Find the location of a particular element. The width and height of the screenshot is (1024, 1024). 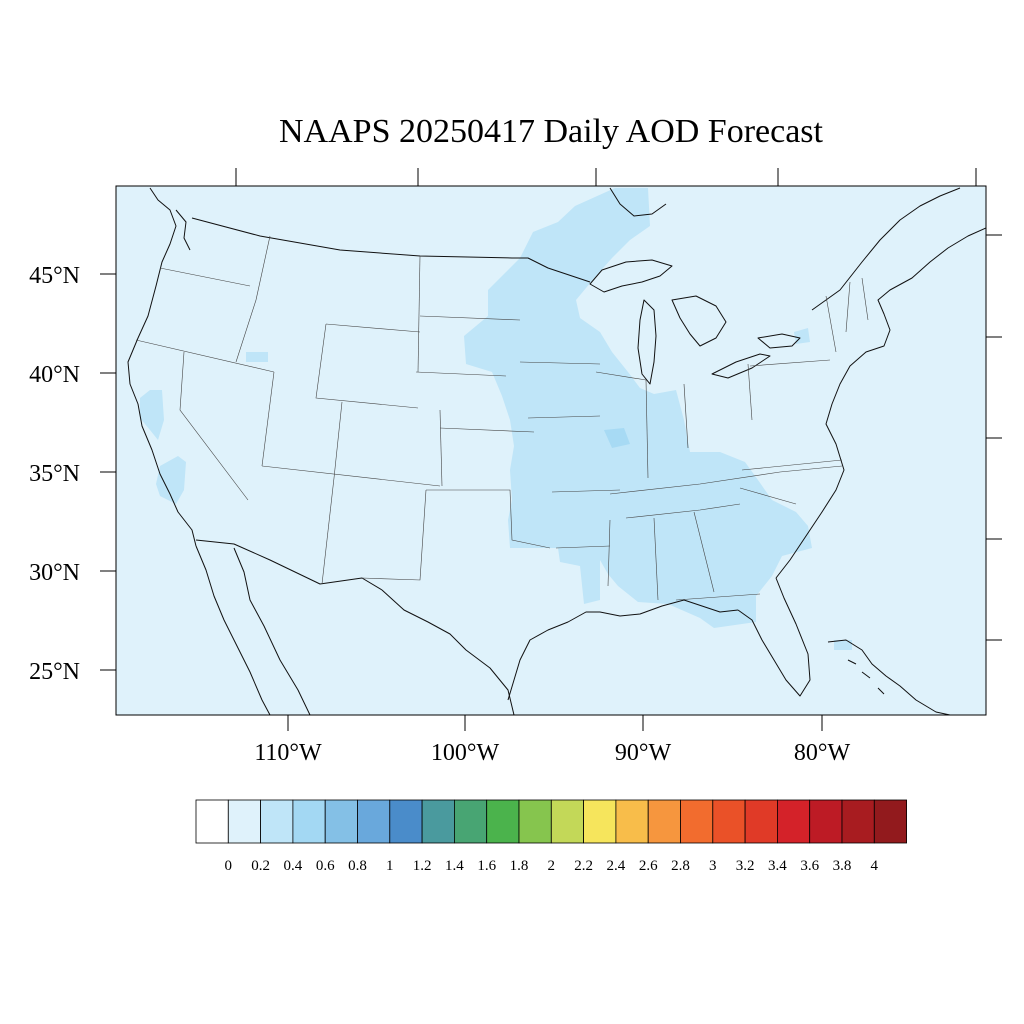

state-line-sd-ne is located at coordinates (461, 374).